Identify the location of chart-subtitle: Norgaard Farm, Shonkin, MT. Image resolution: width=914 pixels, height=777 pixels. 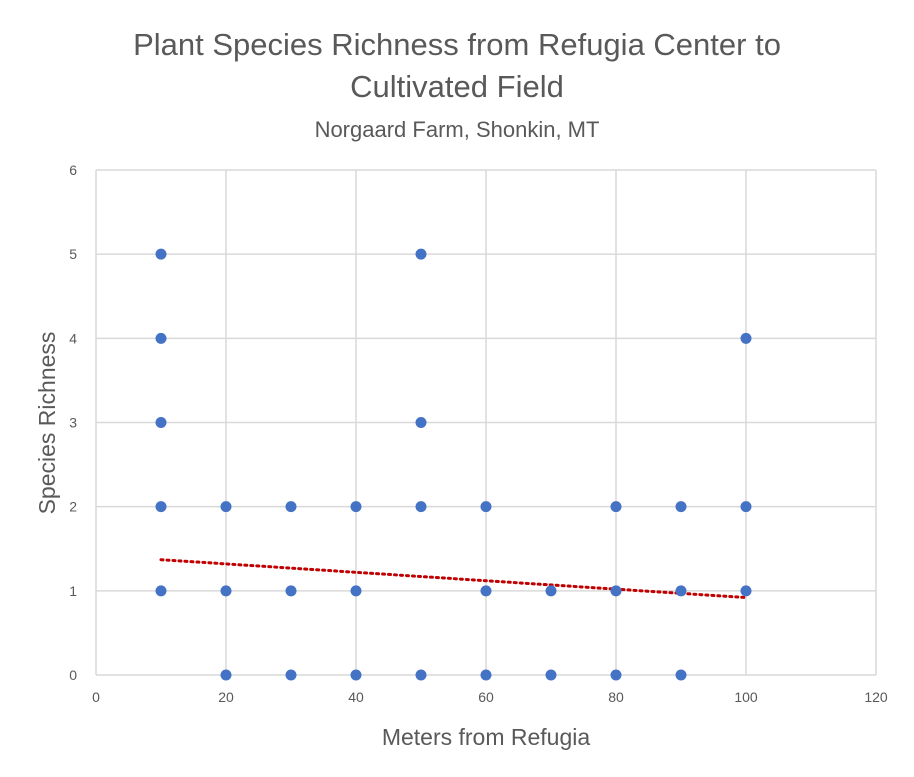
(457, 129).